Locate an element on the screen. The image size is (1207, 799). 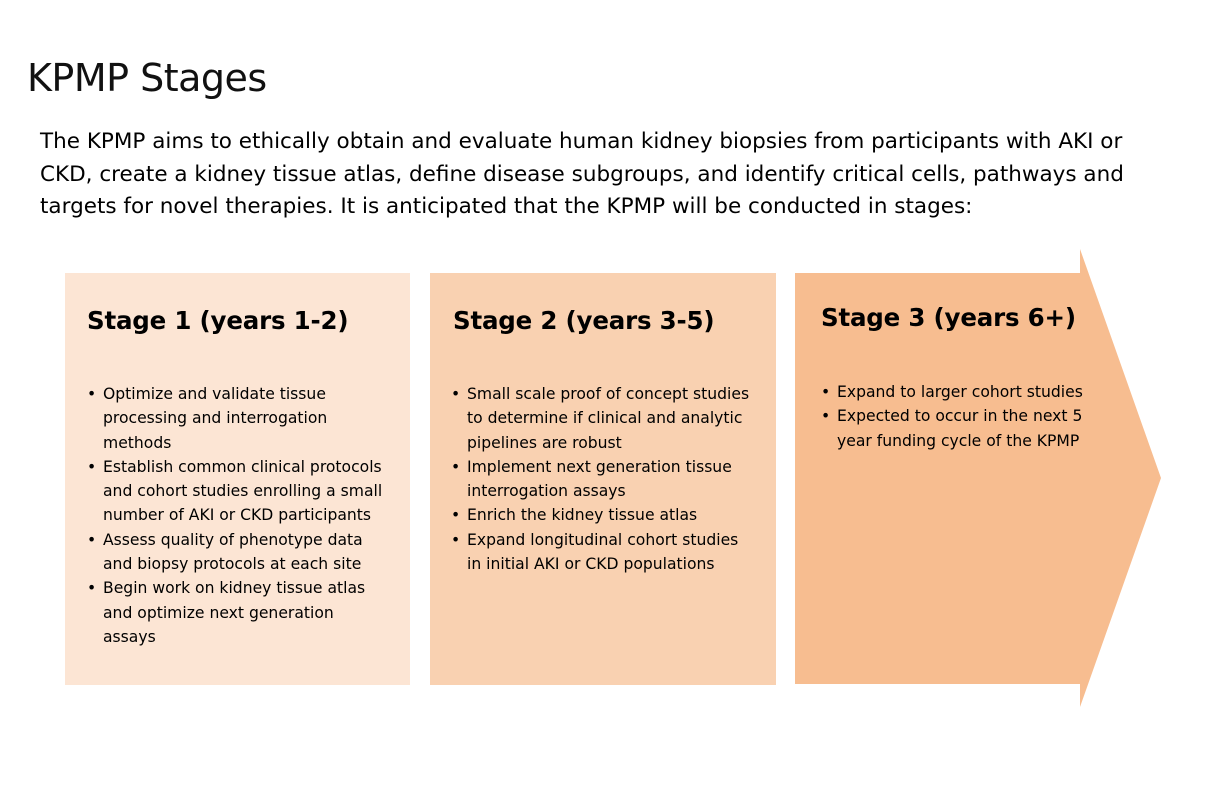
bullet-item: • Expand to larger cohort studies is located at coordinates (955, 392).